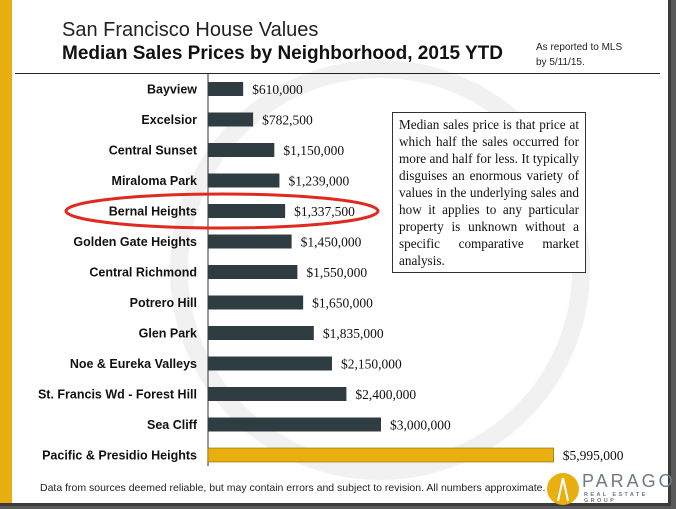  What do you see at coordinates (324, 211) in the screenshot?
I see `data-label: $1,337,500` at bounding box center [324, 211].